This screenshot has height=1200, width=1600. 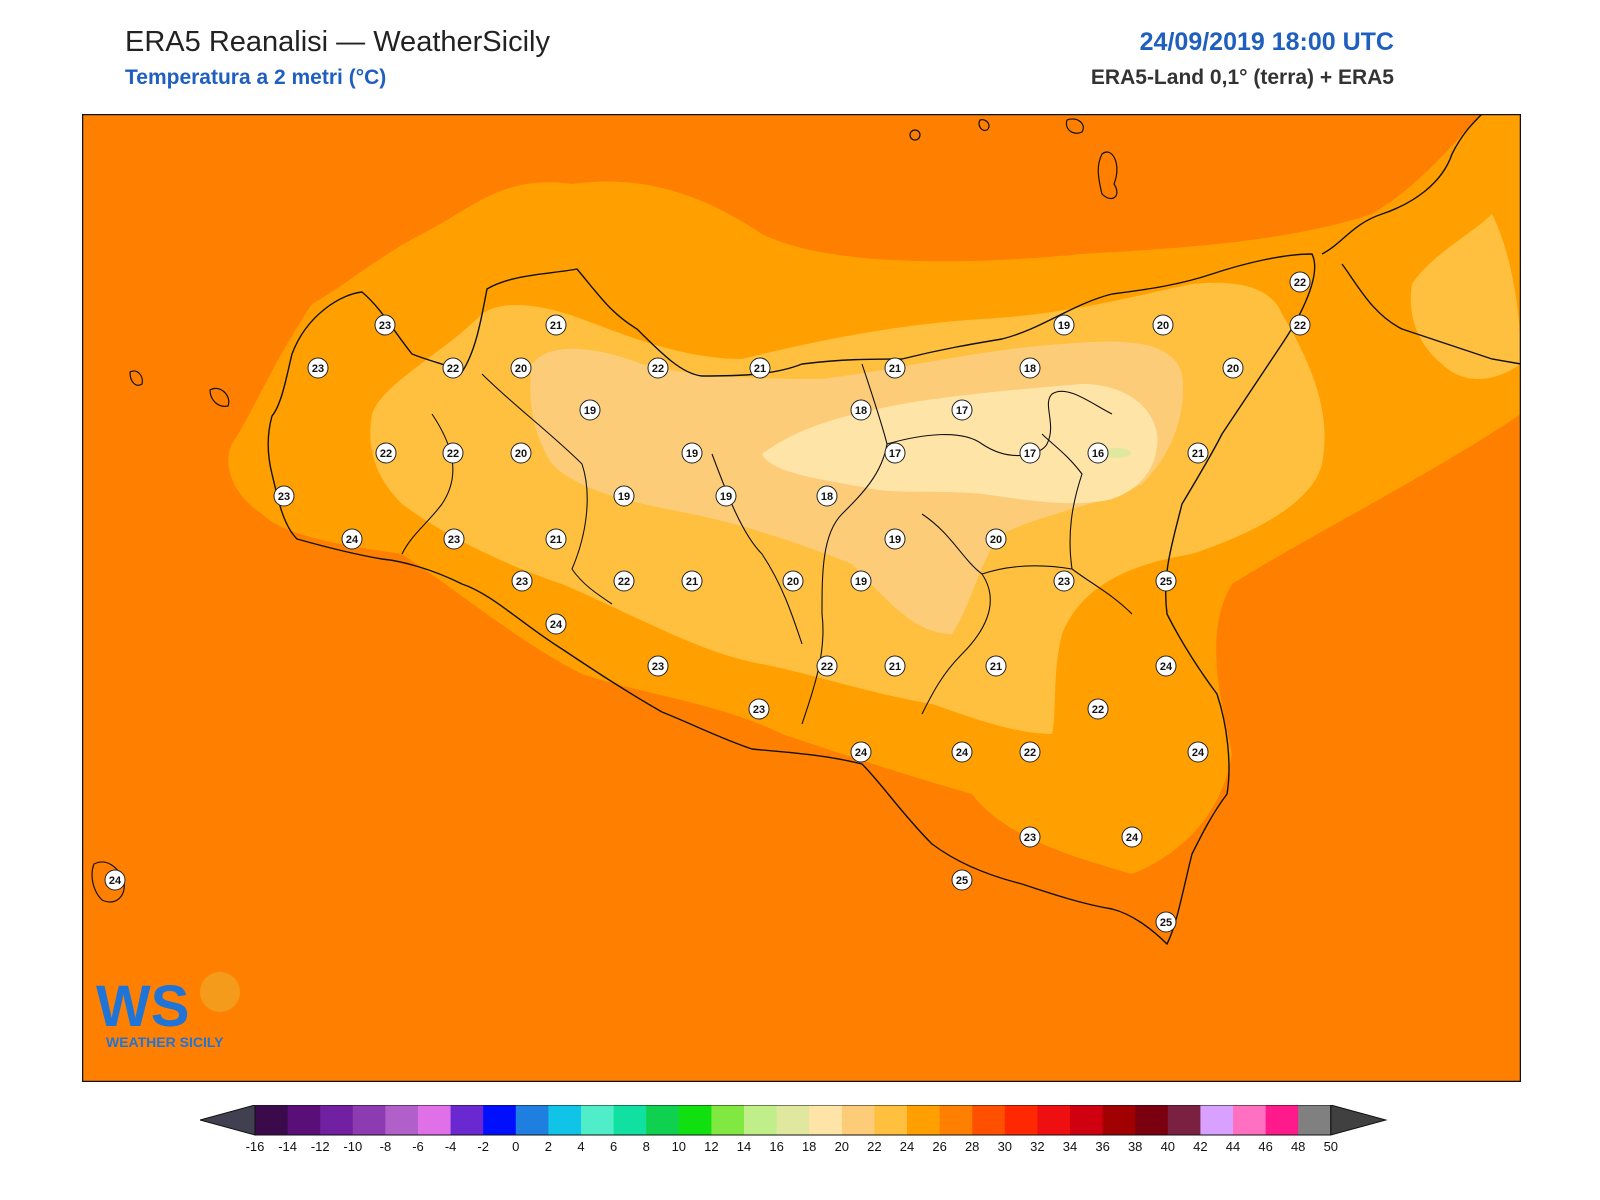 I want to click on colorbar-tick-label: 36, so click(x=1102, y=1146).